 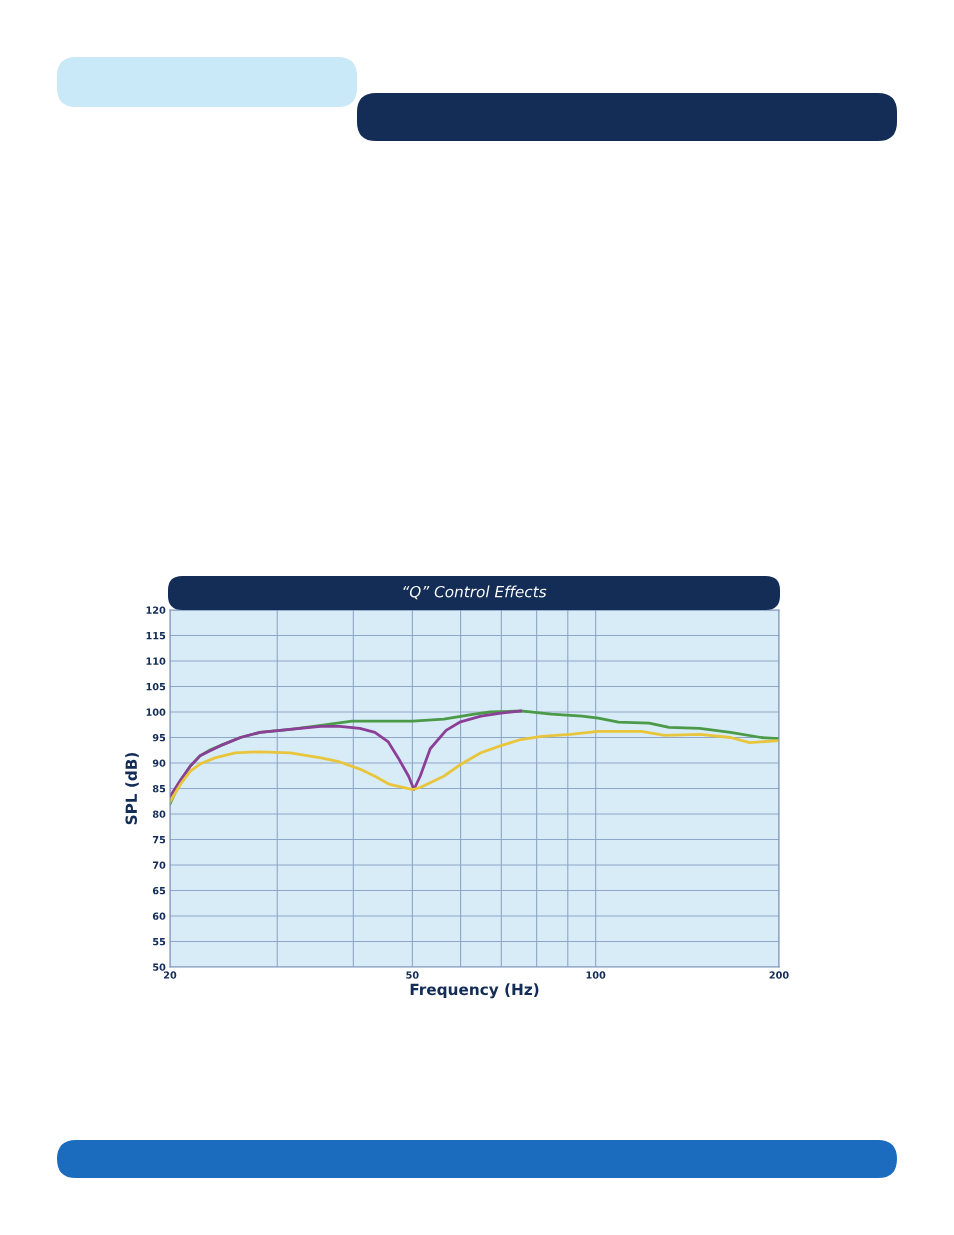 I want to click on x-tick-label: 20, so click(x=170, y=975).